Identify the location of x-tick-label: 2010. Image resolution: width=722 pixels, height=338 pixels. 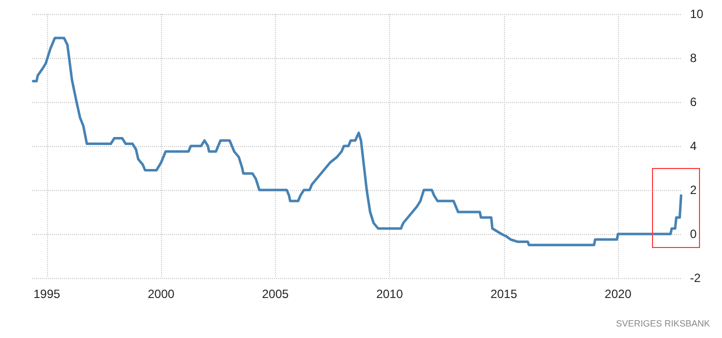
(390, 294).